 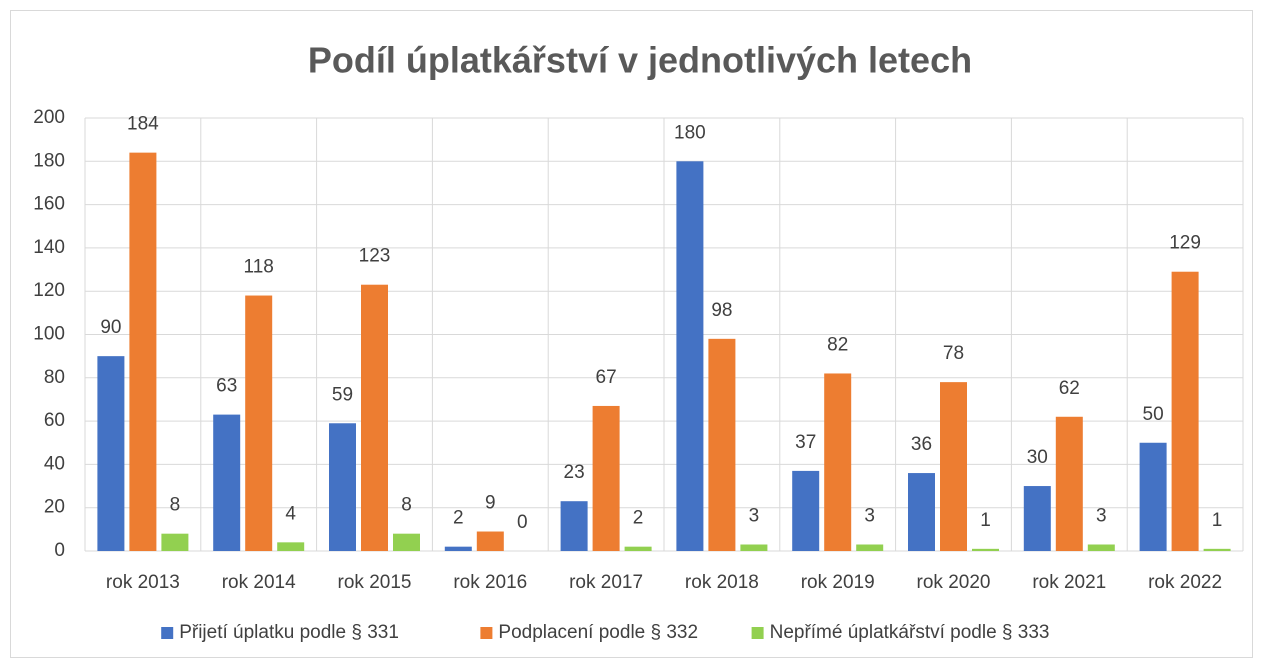 I want to click on chart-title: Podíl úplatkářství v jednotlivých letech, so click(x=640, y=60).